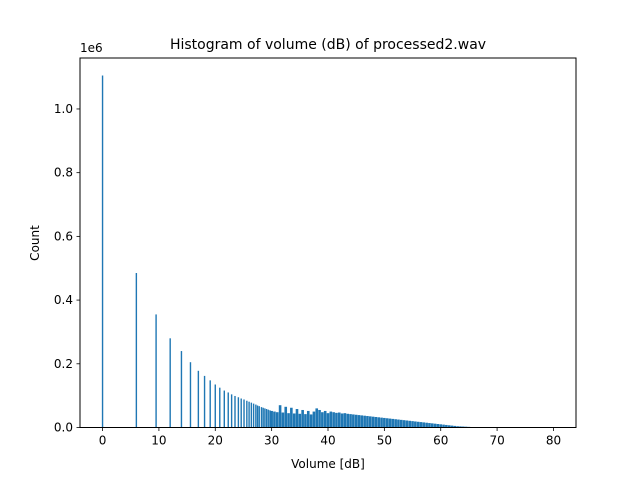 The image size is (640, 480). What do you see at coordinates (496, 441) in the screenshot?
I see `x-tick-label: 70` at bounding box center [496, 441].